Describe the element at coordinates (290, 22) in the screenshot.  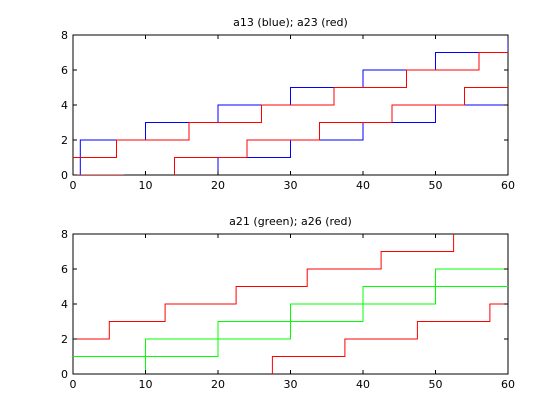
I see `chart-title: a13 (blue); a23 (red)` at that location.